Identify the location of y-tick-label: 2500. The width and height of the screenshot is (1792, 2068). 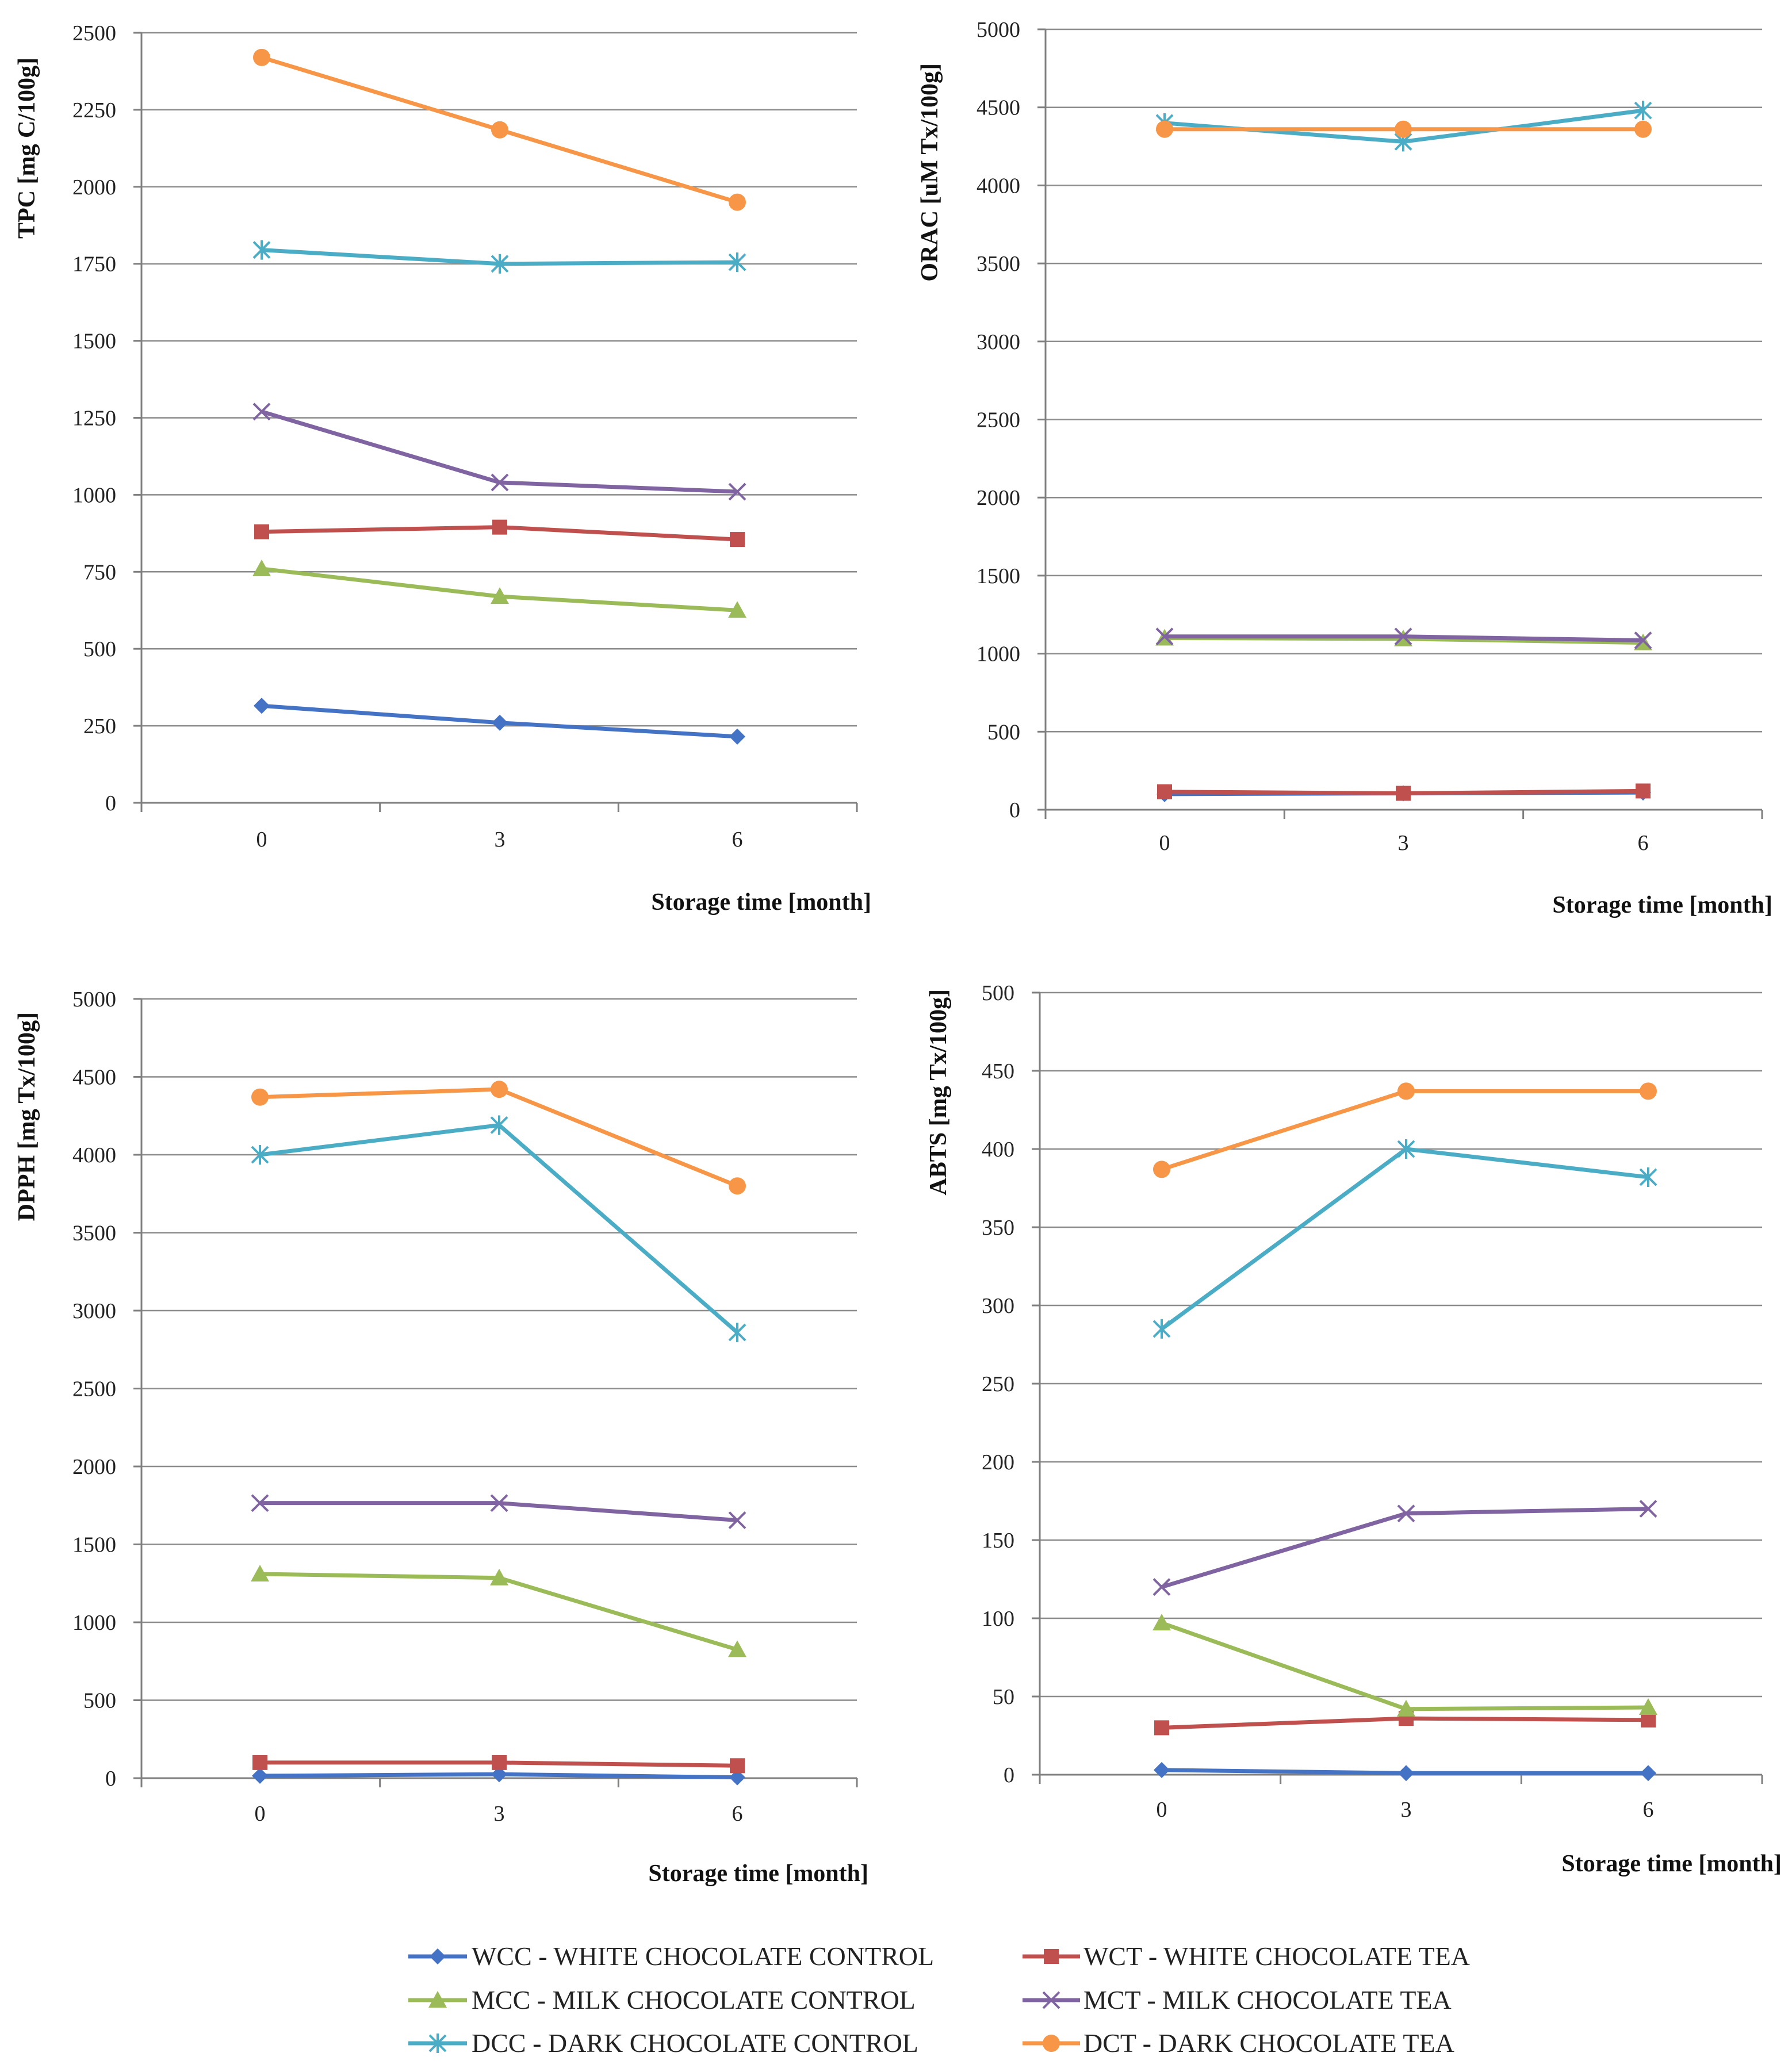
(94, 33).